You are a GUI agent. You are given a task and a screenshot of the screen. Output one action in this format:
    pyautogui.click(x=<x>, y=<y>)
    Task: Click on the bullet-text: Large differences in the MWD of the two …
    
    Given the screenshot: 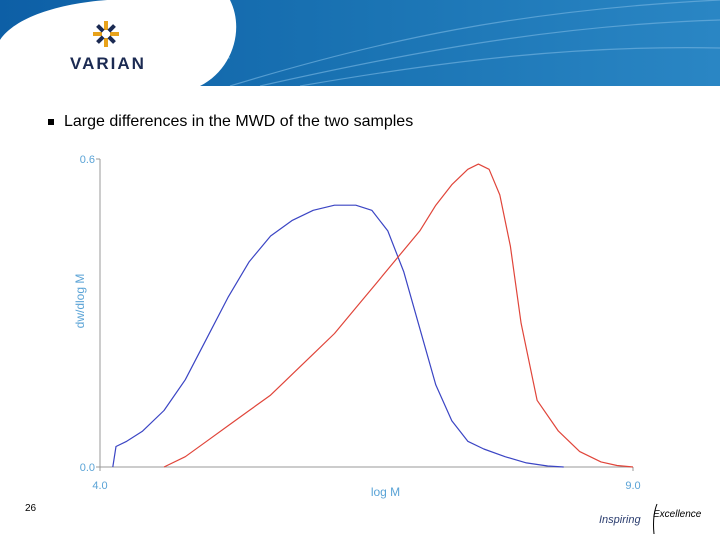 What is the action you would take?
    pyautogui.click(x=239, y=121)
    